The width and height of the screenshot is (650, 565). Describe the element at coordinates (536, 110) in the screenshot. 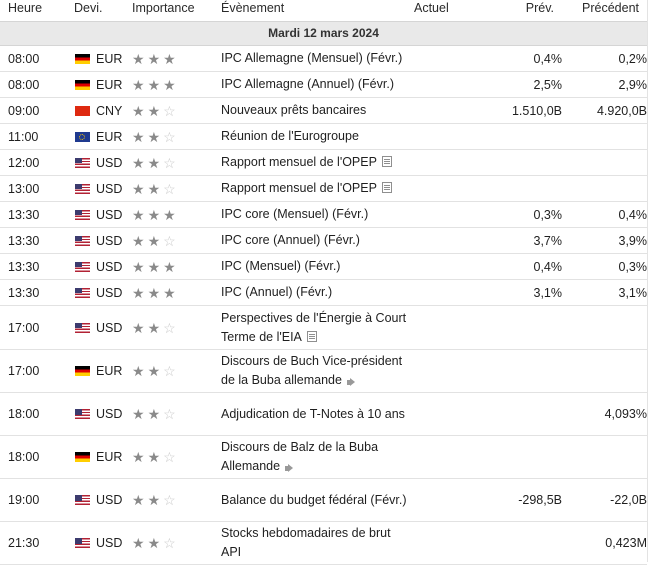

I see `forecast-value: 1.510,0B` at that location.